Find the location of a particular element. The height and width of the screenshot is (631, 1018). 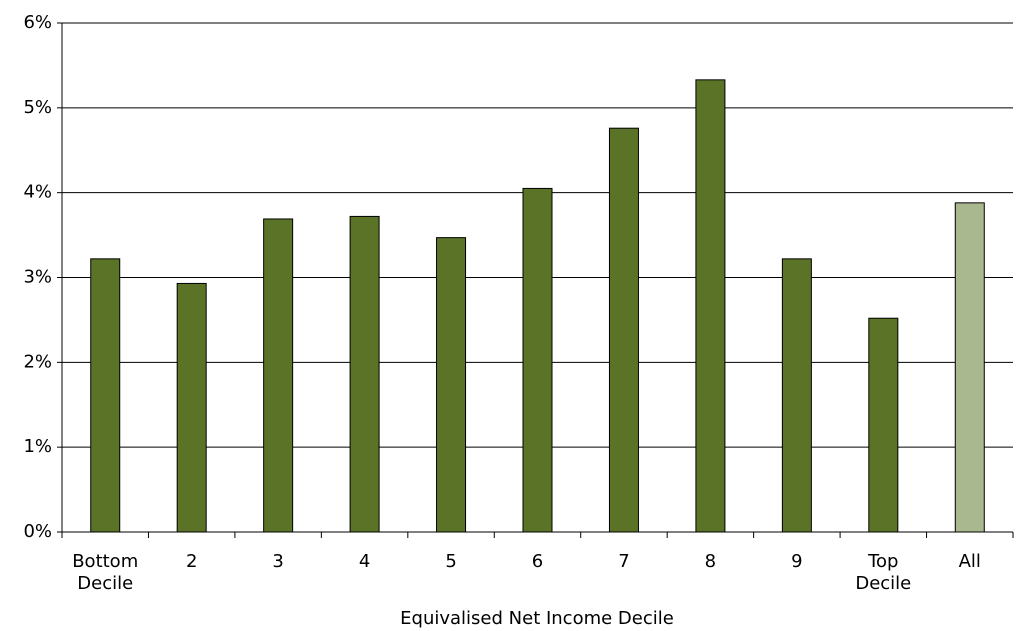

x-tick-label: Bottom Decile is located at coordinates (105, 572).